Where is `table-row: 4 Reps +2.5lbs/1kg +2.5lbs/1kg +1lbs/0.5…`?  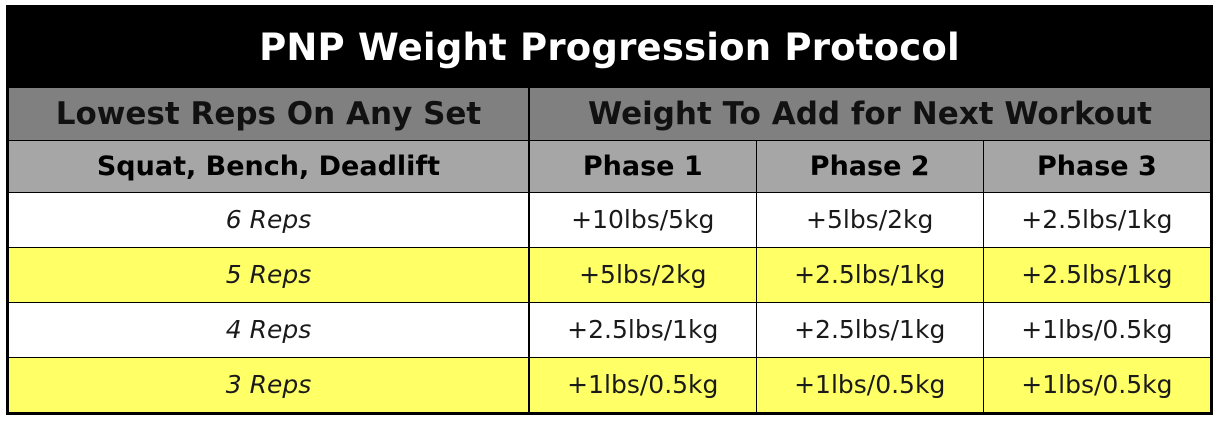
table-row: 4 Reps +2.5lbs/1kg +2.5lbs/1kg +1lbs/0.5… is located at coordinates (609, 329).